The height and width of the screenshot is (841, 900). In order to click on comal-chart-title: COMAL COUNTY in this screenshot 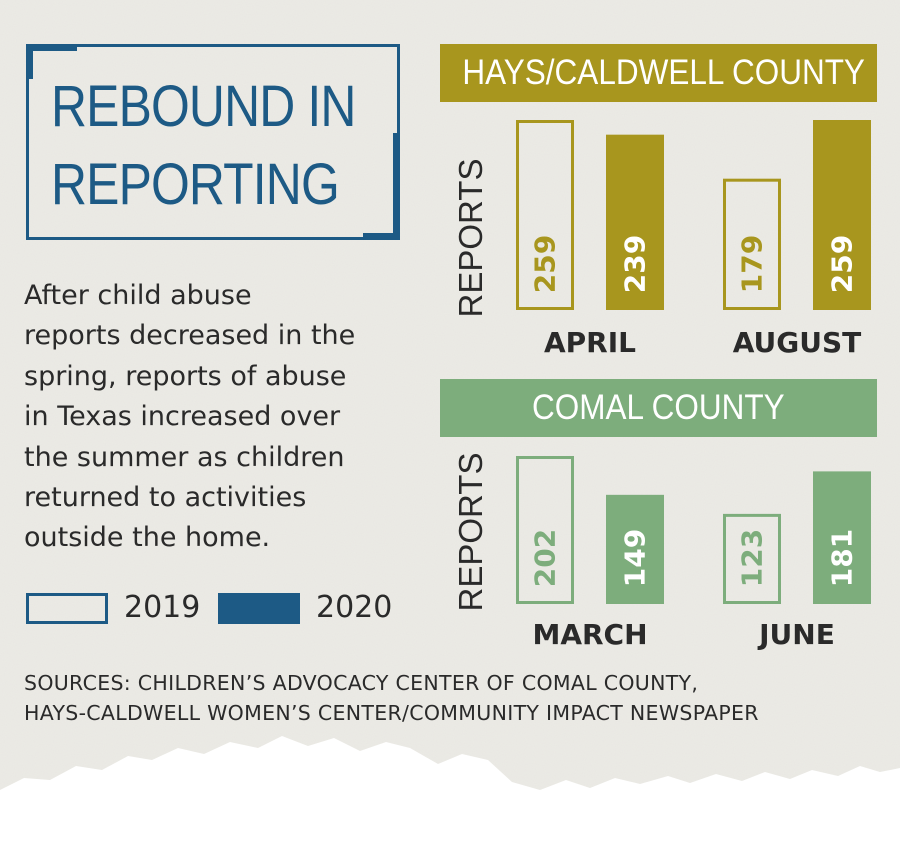, I will do `click(658, 408)`.